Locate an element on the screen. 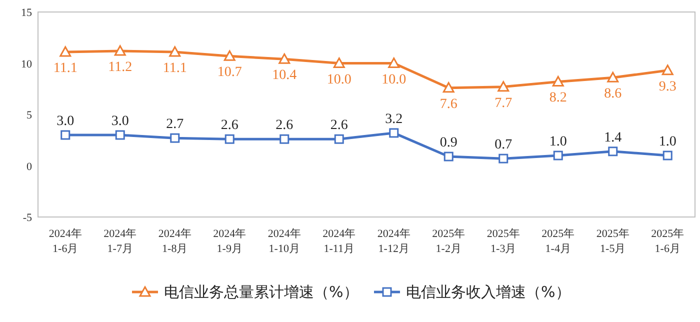 The height and width of the screenshot is (322, 700). x-tick-label: 2024年 1-7月 is located at coordinates (120, 241).